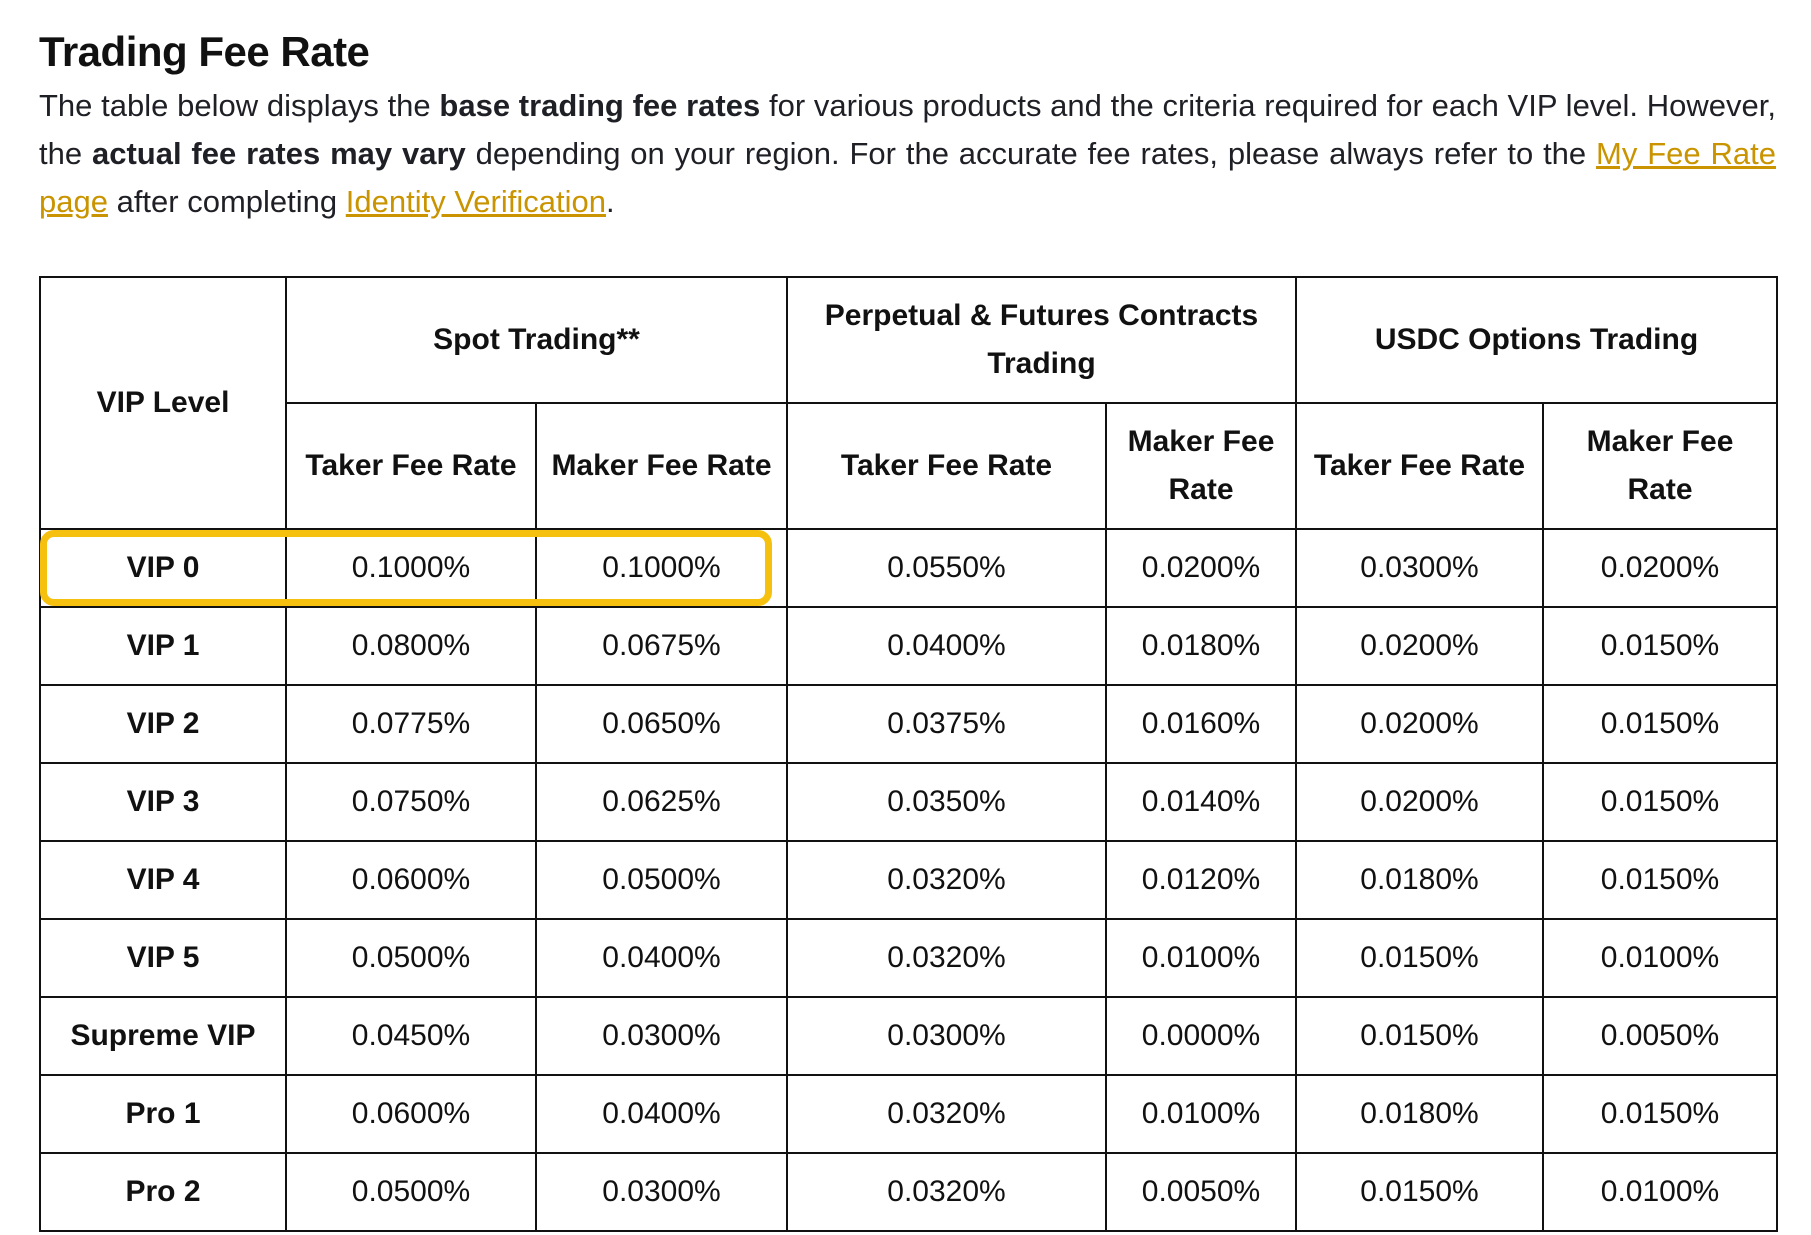  What do you see at coordinates (239, 105) in the screenshot?
I see `intro-text: The table below displays the` at bounding box center [239, 105].